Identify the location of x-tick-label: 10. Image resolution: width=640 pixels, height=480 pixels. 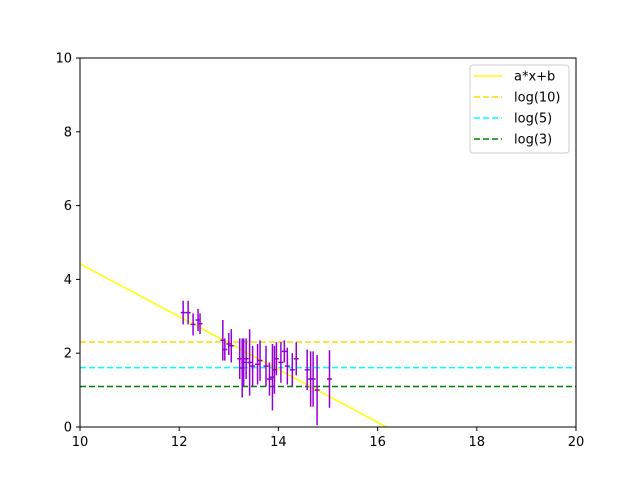
(80, 442).